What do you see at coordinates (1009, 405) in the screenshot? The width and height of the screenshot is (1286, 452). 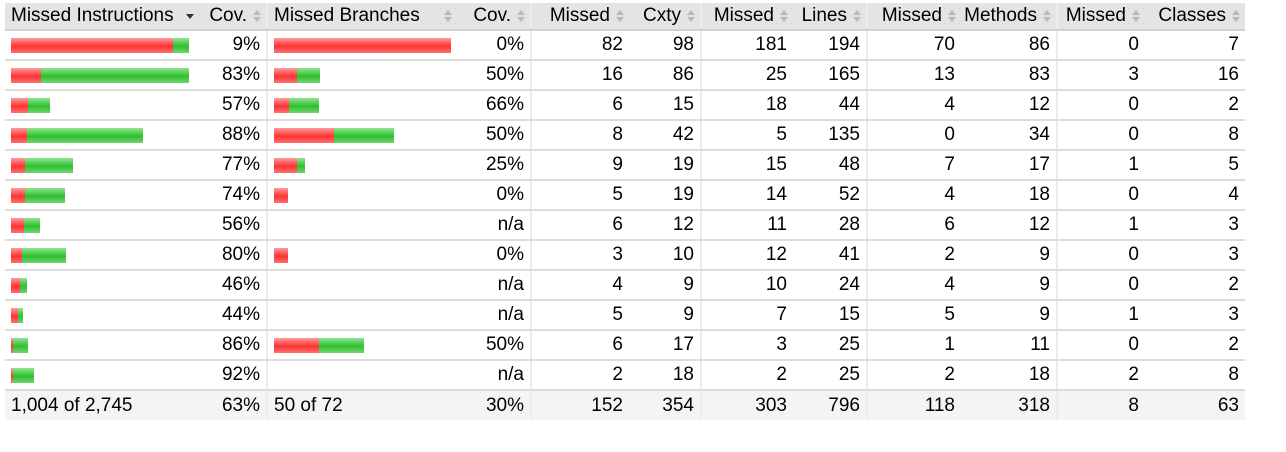 I see `total-methods: 318` at bounding box center [1009, 405].